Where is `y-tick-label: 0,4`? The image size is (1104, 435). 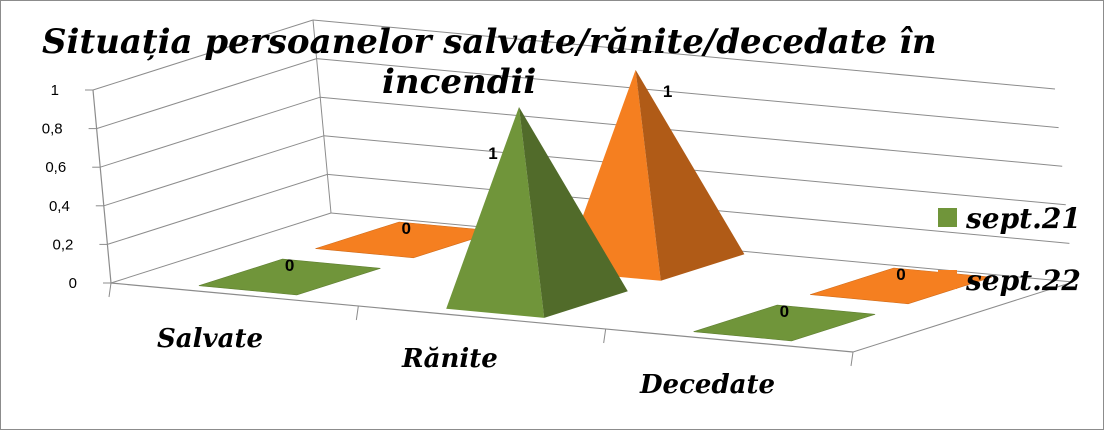
y-tick-label: 0,4 is located at coordinates (59, 206).